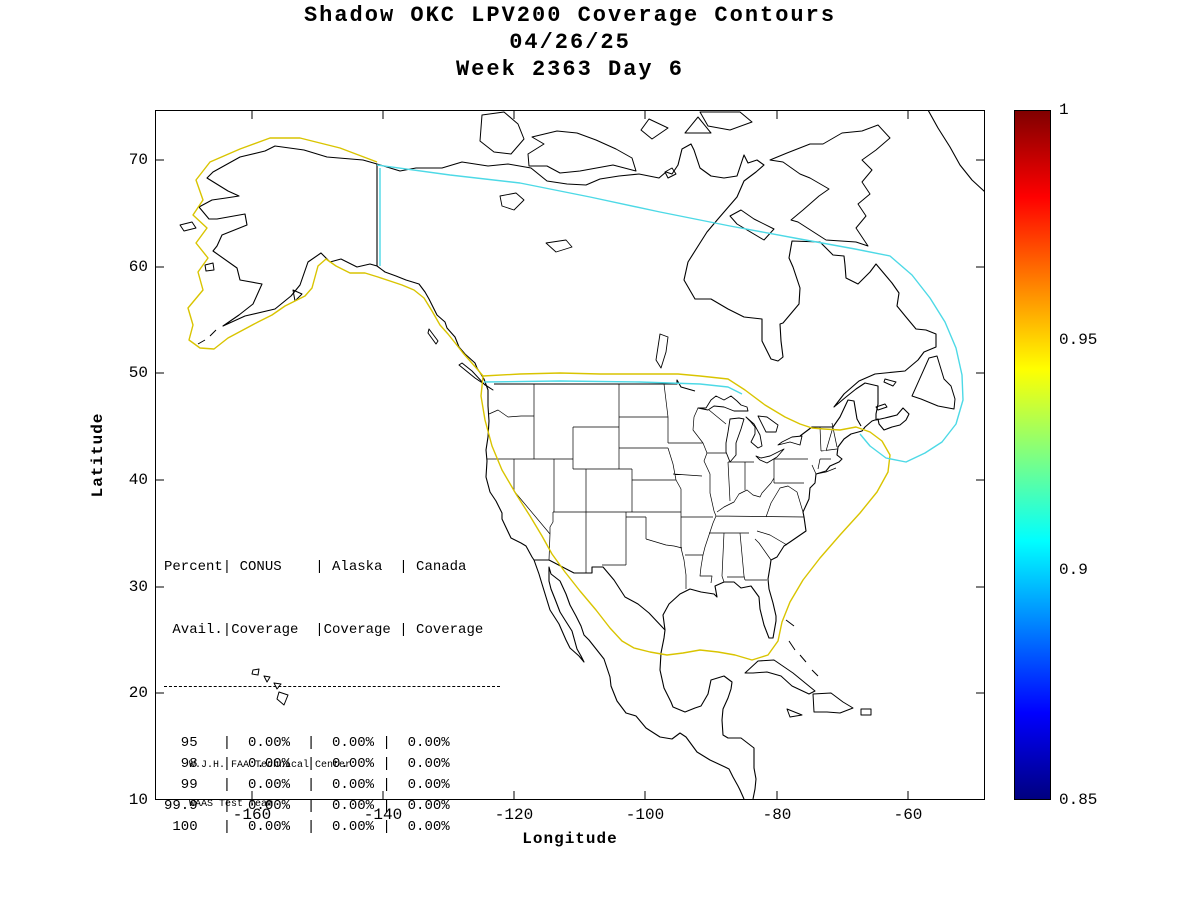  I want to click on colorbar-tick-label: 0.95, so click(1078, 340).